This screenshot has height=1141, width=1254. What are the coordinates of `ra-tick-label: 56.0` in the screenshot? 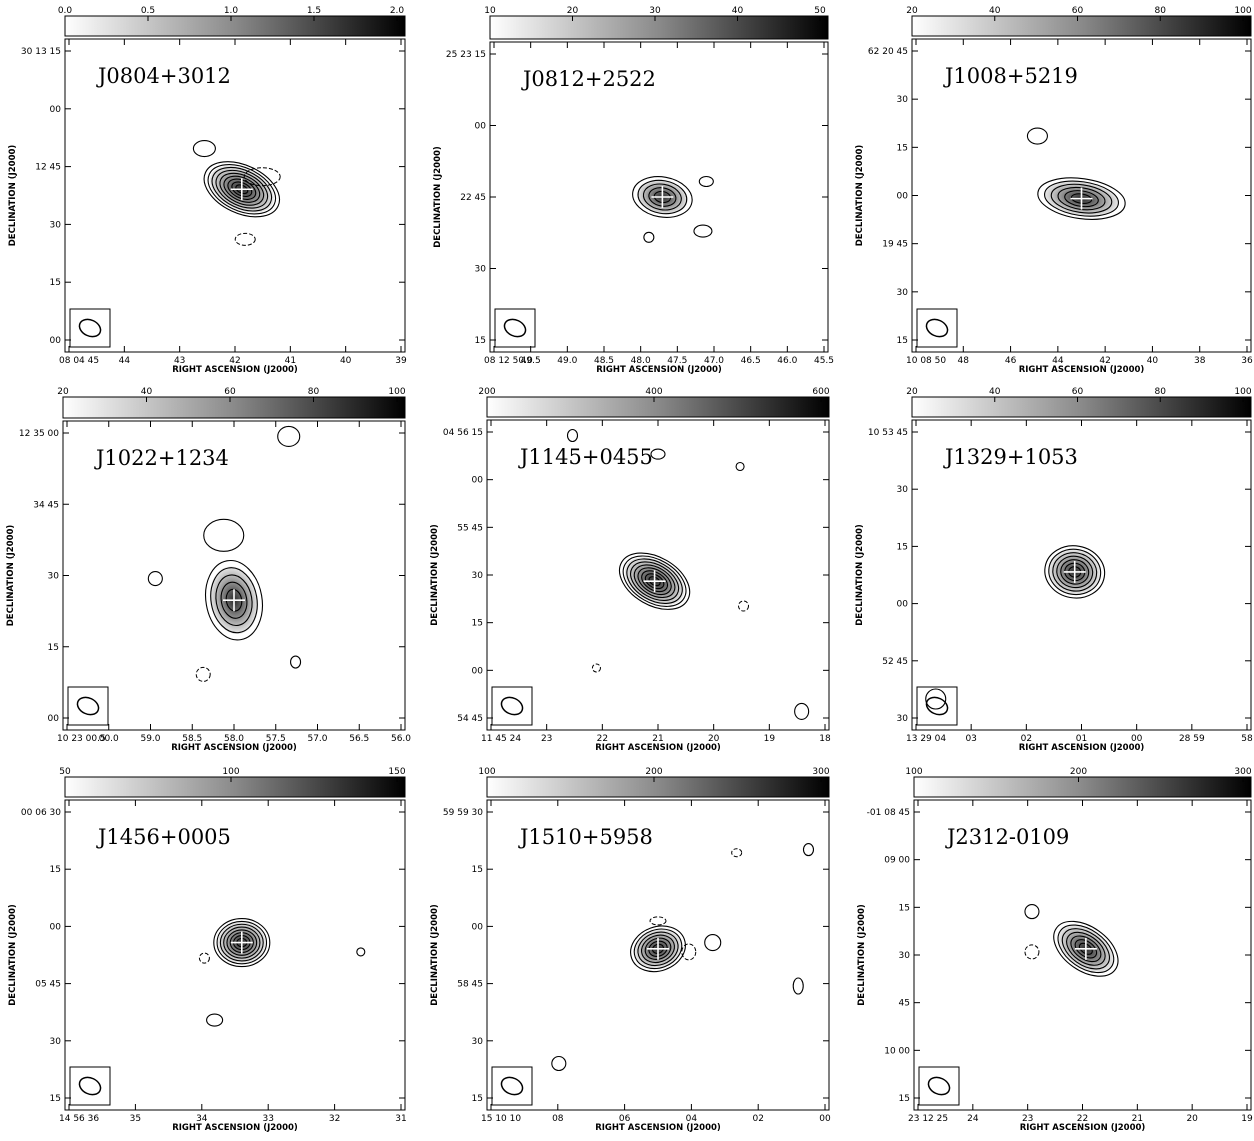 It's located at (401, 739).